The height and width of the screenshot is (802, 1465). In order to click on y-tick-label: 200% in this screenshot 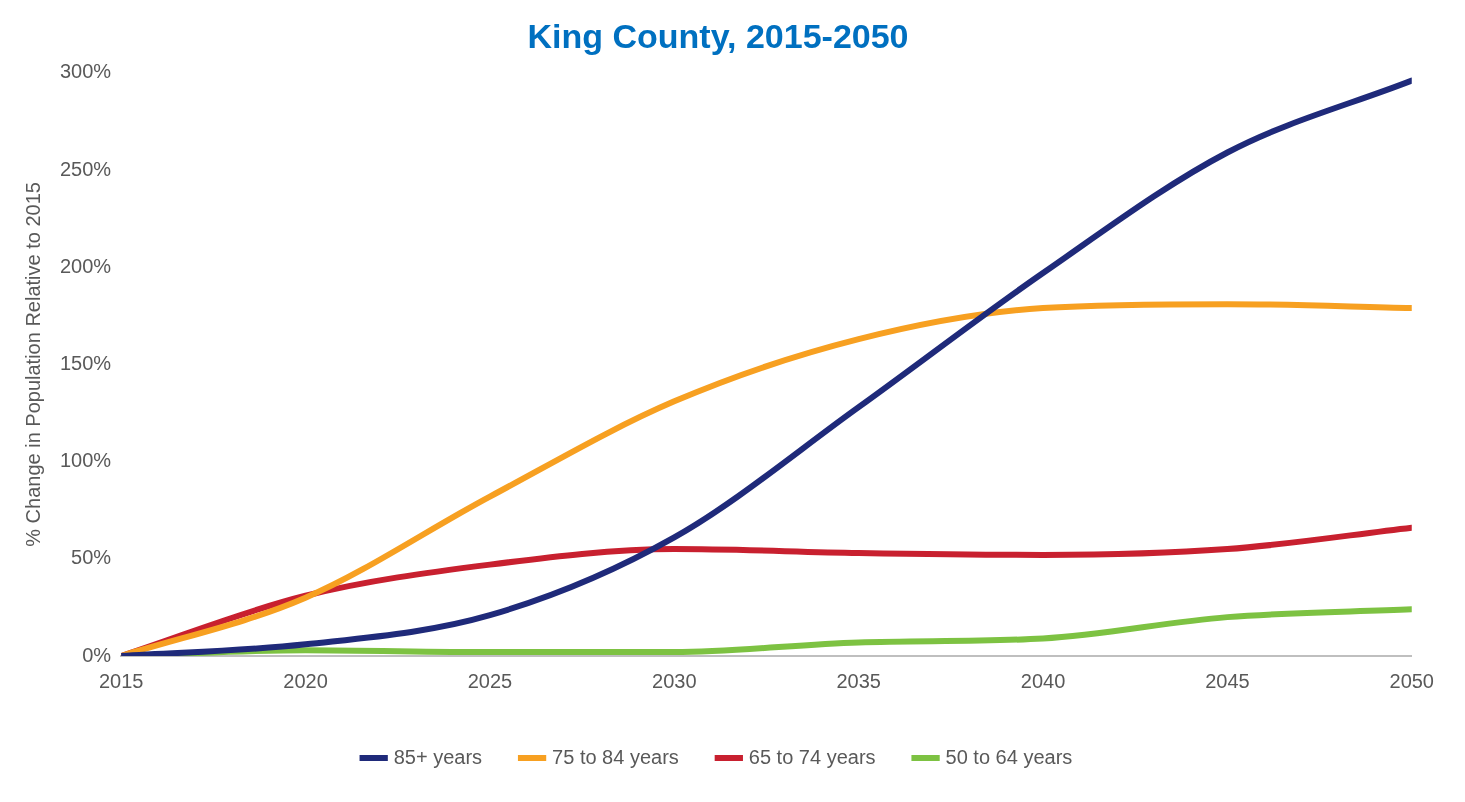, I will do `click(86, 265)`.